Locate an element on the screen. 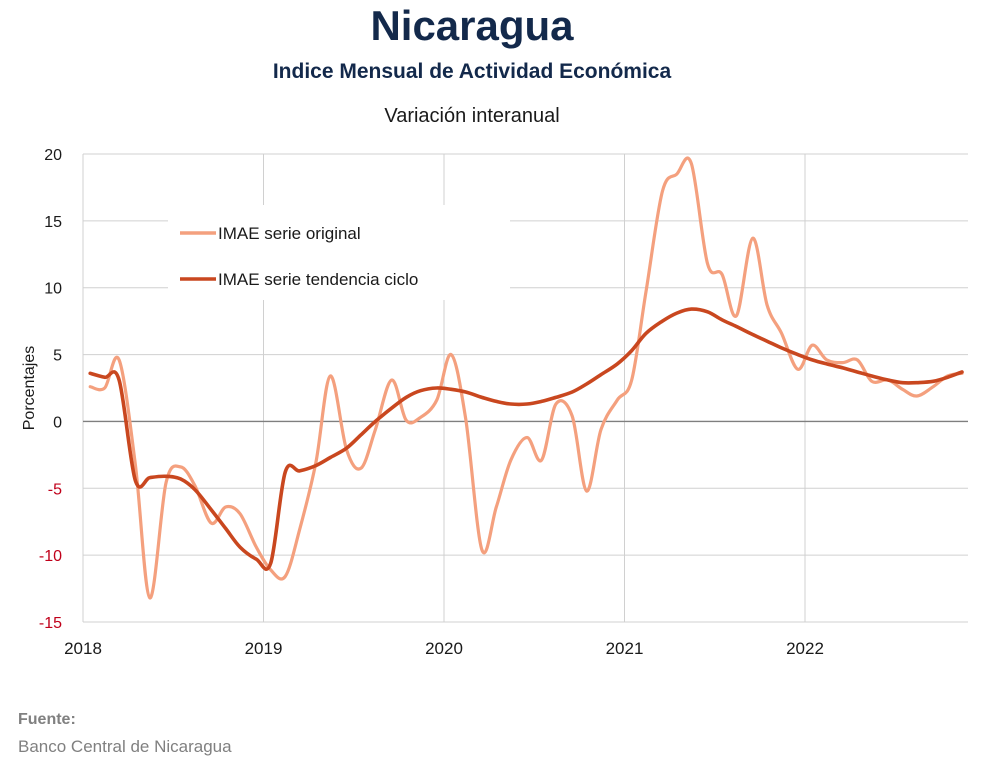  y-tick-label: -10 is located at coordinates (50, 556).